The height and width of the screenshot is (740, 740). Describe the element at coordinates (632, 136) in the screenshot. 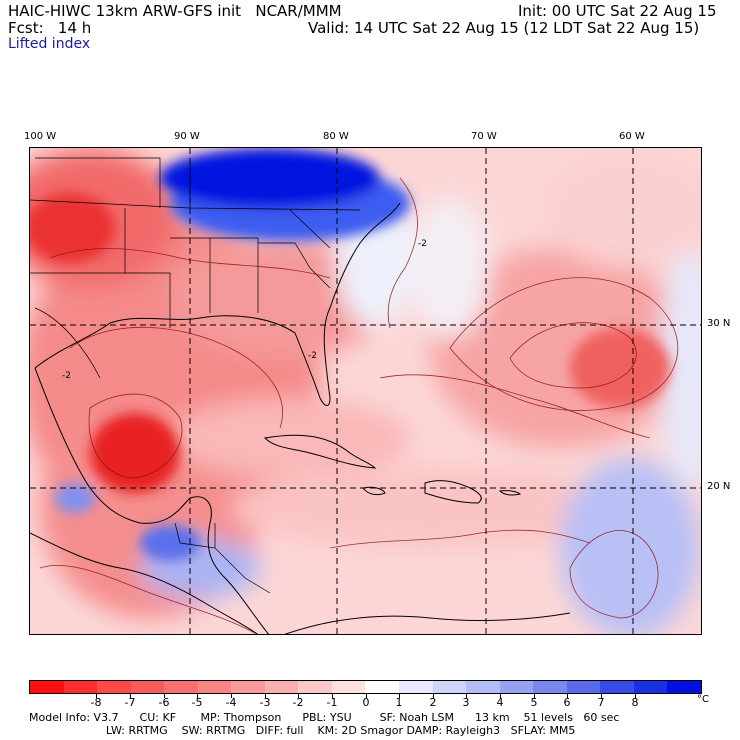

I see `lon-label-60w: 60 W` at that location.